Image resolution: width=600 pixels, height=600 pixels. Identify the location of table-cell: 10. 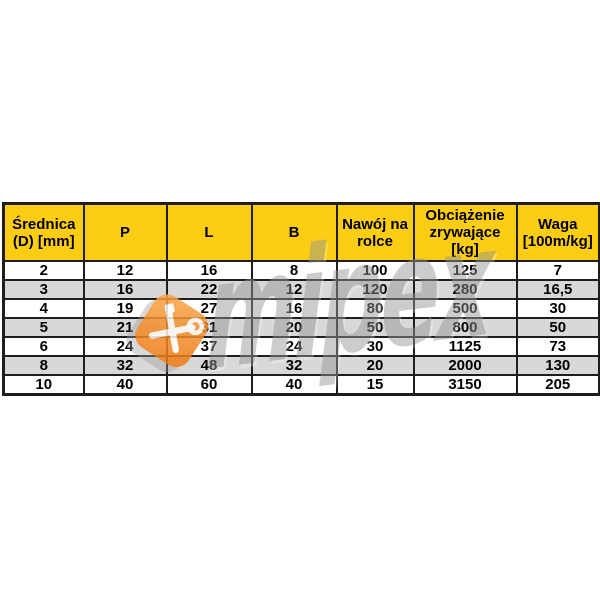
(43, 385).